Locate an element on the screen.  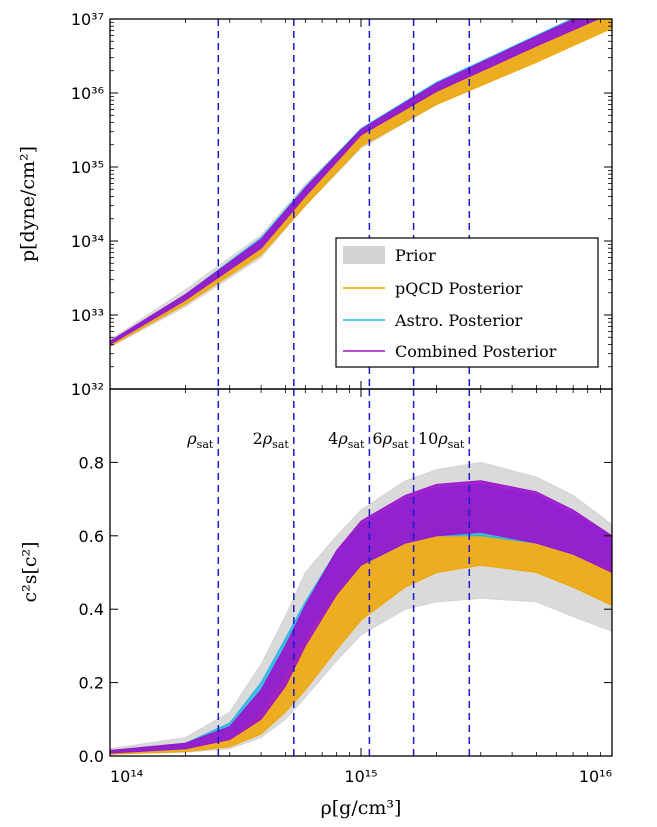
pressure-y-tick-label-3: 10³⁵ is located at coordinates (87, 167).